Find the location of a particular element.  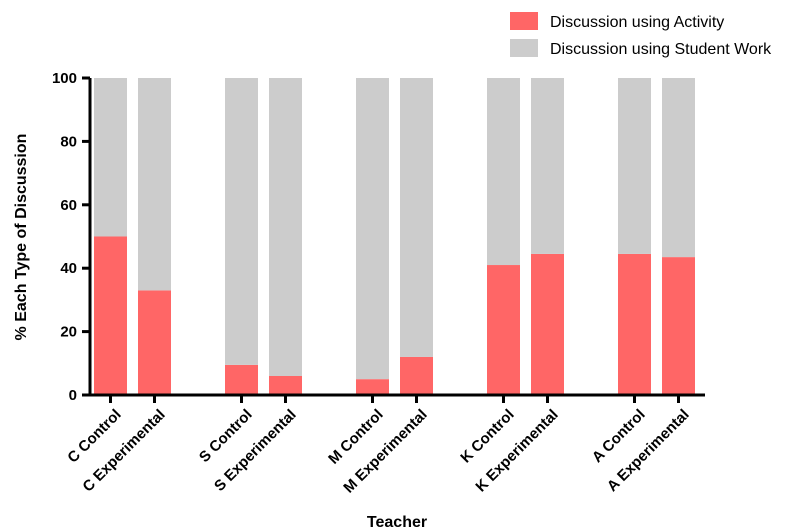

bar-s-control-student-work is located at coordinates (241, 221).